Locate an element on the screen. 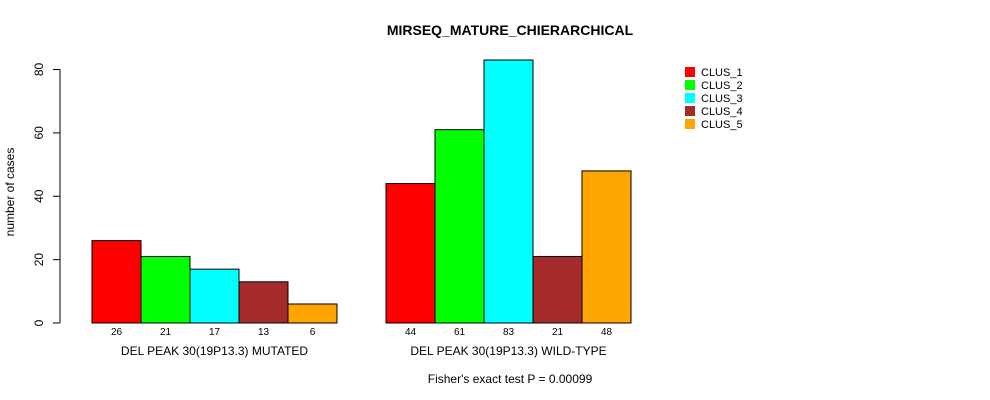  legend-label: CLUS_5 is located at coordinates (722, 125).